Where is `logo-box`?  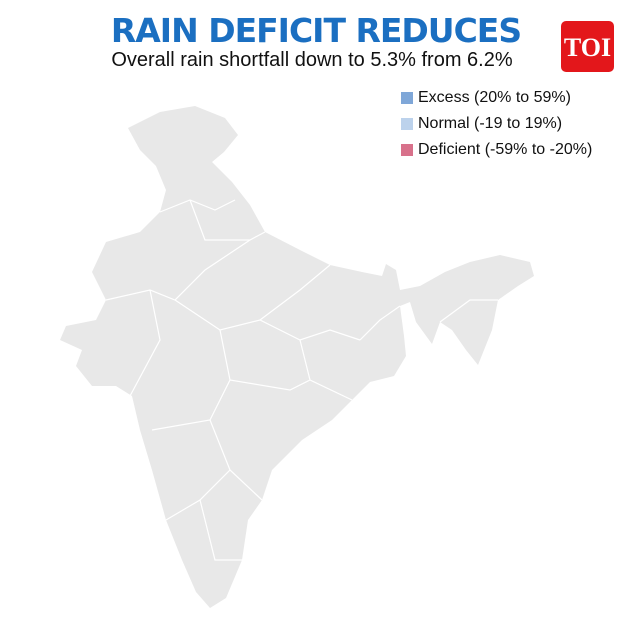 logo-box is located at coordinates (587, 46).